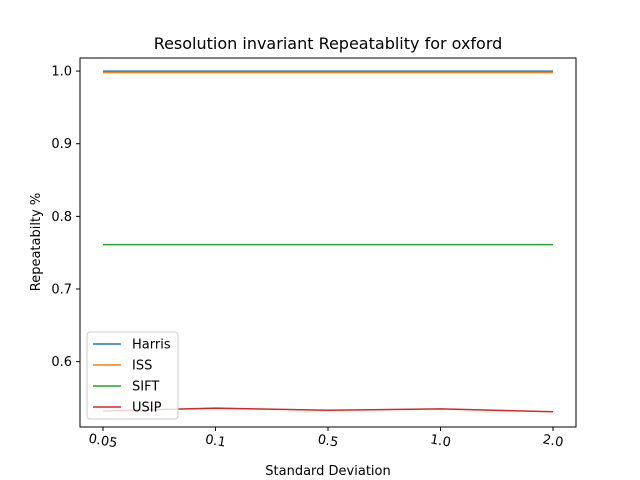 This screenshot has height=480, width=640. What do you see at coordinates (61, 72) in the screenshot?
I see `y-tick-label: 1.0` at bounding box center [61, 72].